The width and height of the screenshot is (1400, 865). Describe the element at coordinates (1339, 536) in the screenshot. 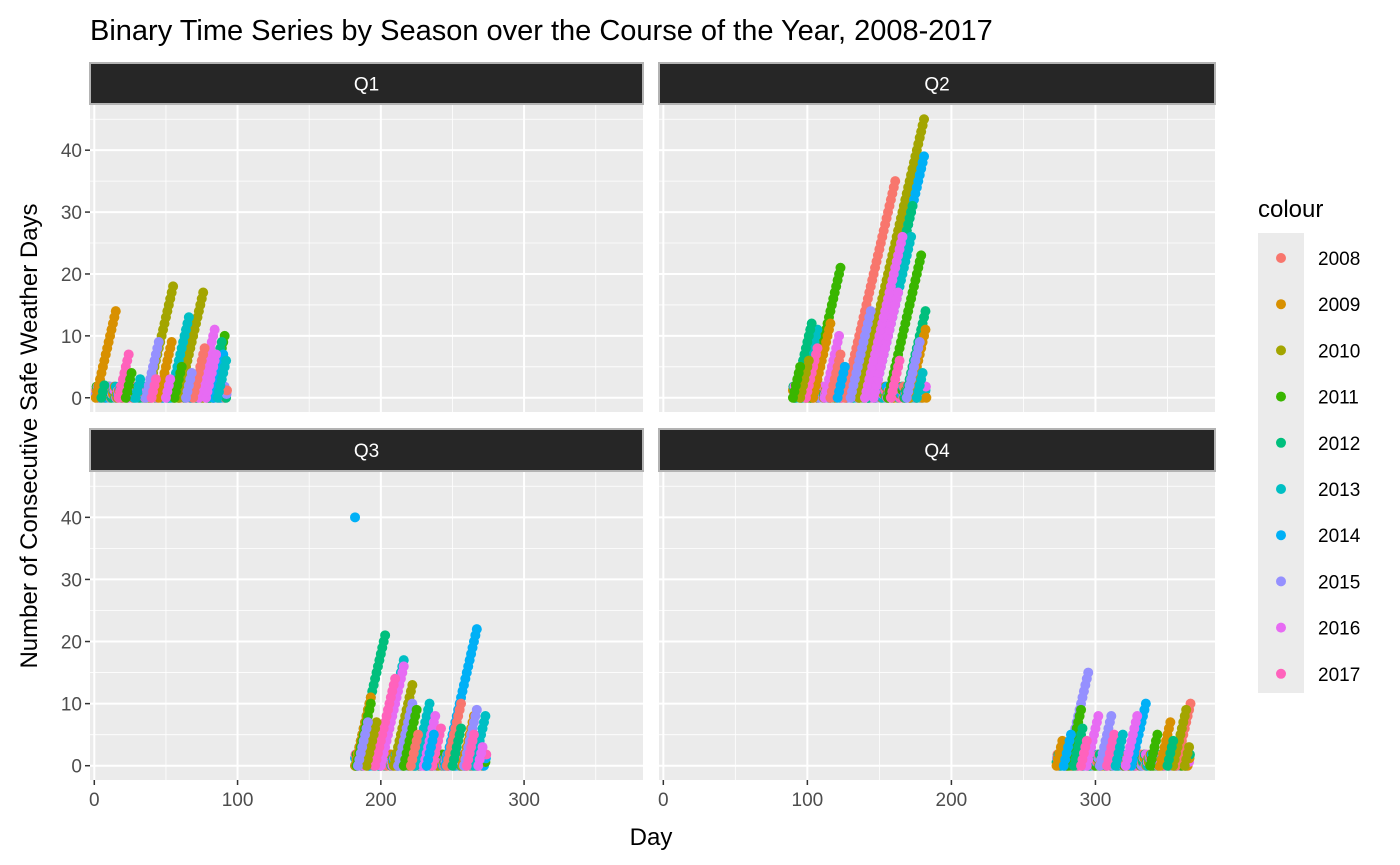

I see `legend-label: 2014` at that location.